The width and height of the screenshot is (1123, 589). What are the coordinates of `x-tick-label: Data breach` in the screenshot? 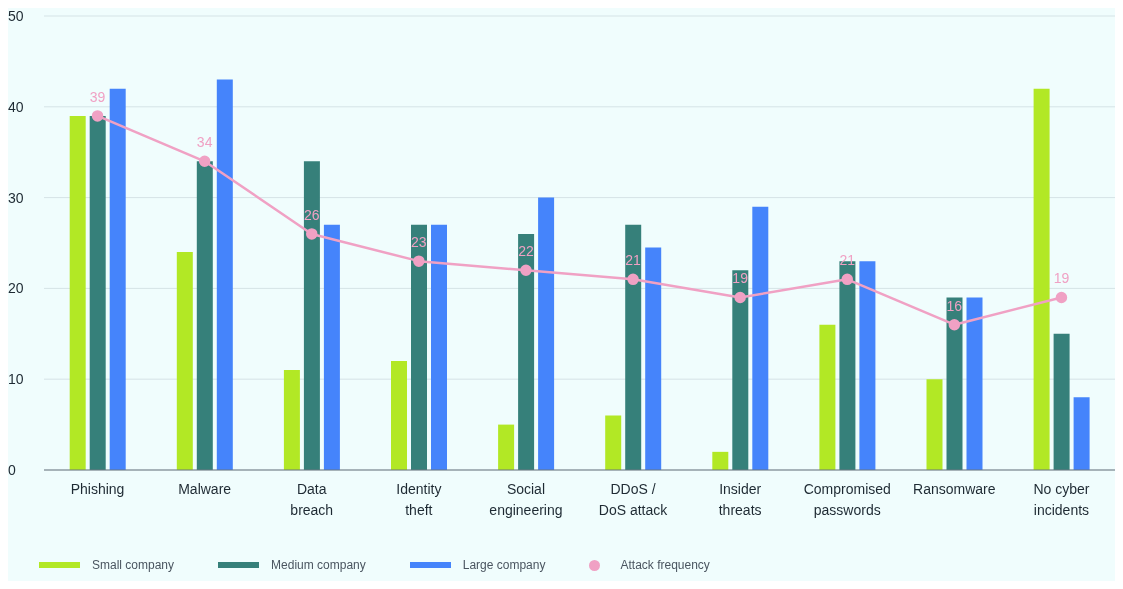 It's located at (312, 499).